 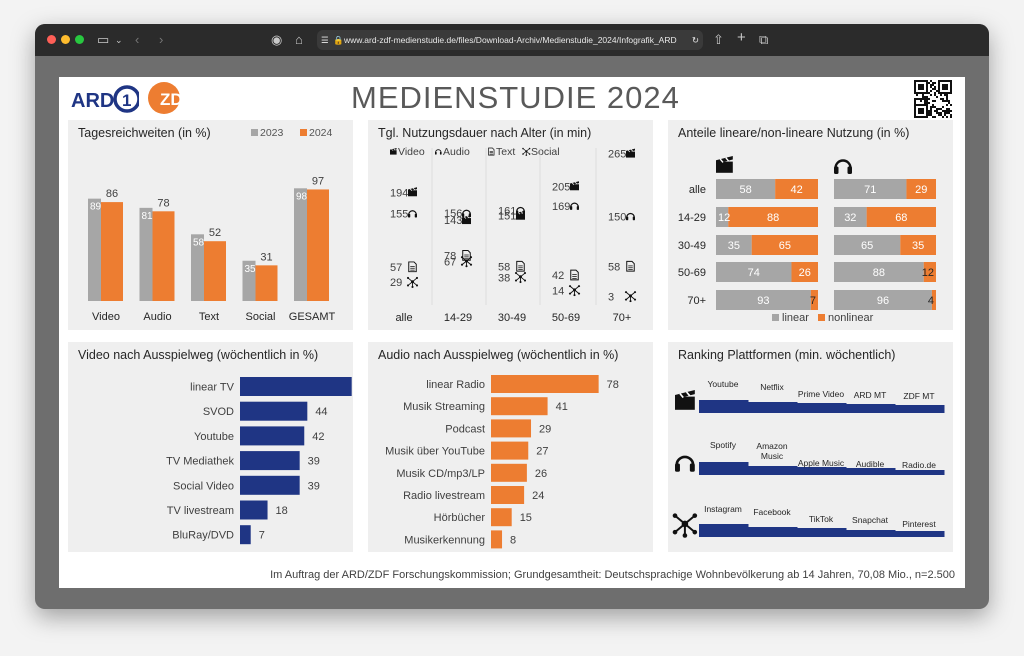 What do you see at coordinates (277, 39) in the screenshot?
I see `privacy-icon: ◉` at bounding box center [277, 39].